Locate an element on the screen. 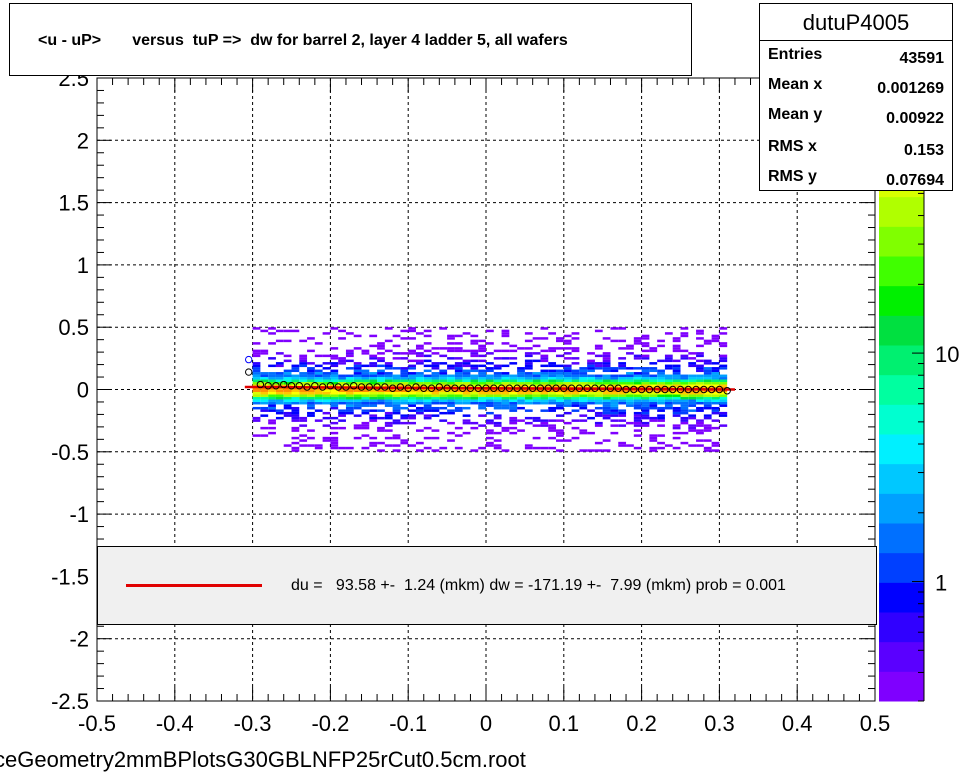 Image resolution: width=973 pixels, height=780 pixels. stats-value: 0.001269 is located at coordinates (910, 88).